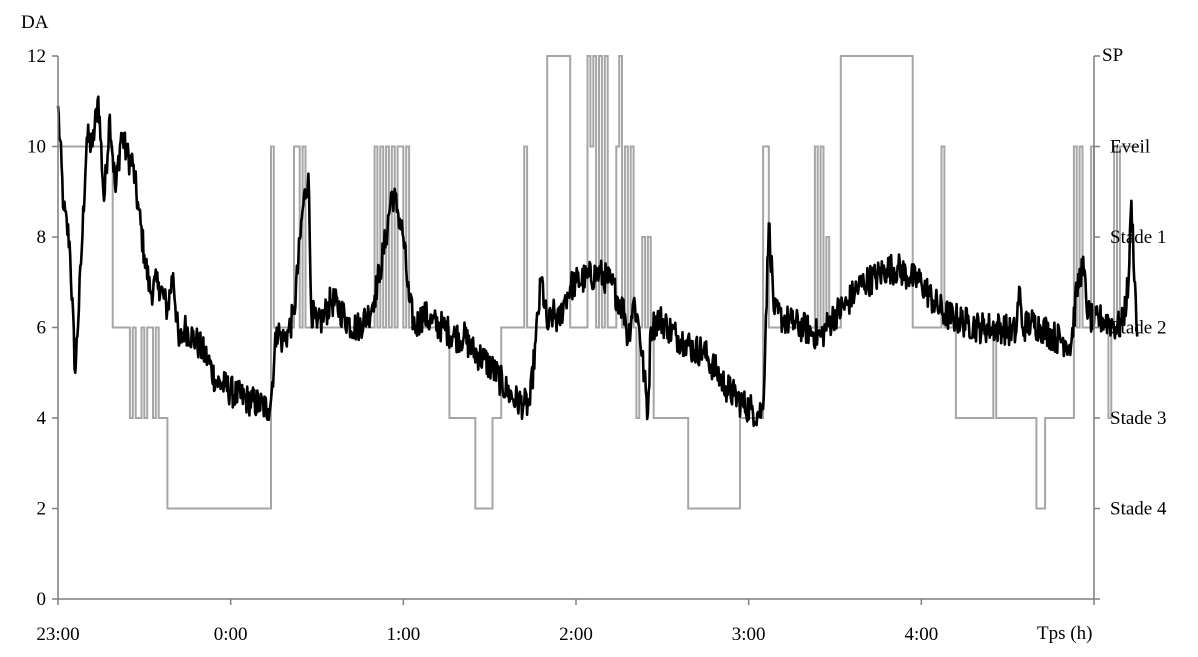  What do you see at coordinates (42, 599) in the screenshot?
I see `y-tick-label: 0` at bounding box center [42, 599].